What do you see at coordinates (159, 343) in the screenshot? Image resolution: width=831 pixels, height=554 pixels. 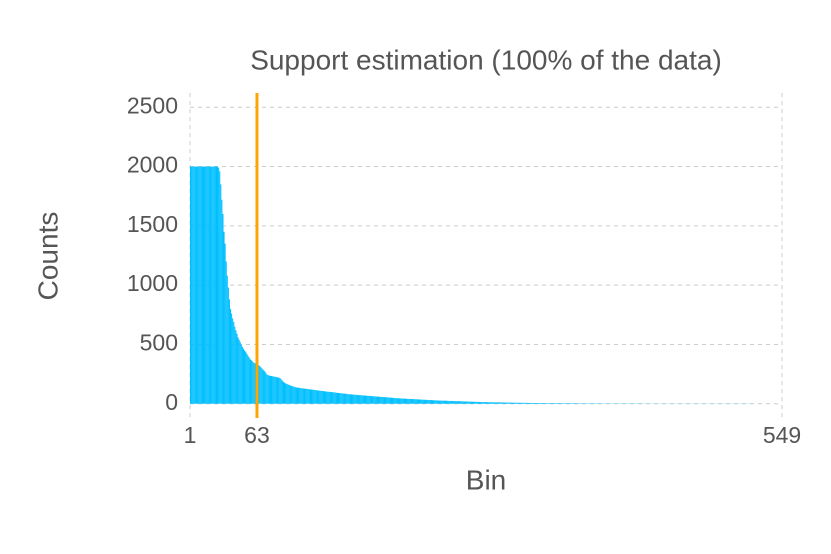 I see `y-tick-label: 500` at bounding box center [159, 343].